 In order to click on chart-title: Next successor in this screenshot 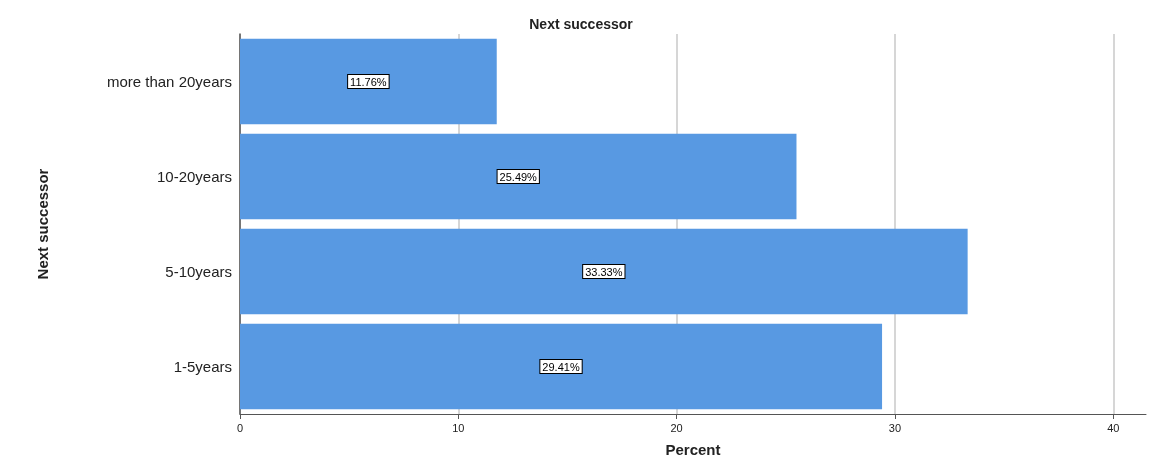, I will do `click(581, 24)`.